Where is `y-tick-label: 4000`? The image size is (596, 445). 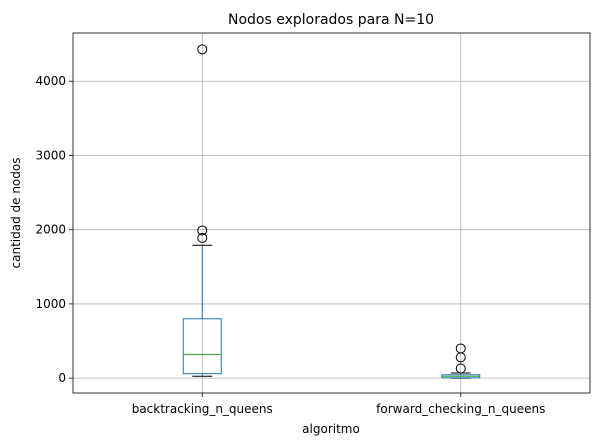
y-tick-label: 4000 is located at coordinates (50, 81).